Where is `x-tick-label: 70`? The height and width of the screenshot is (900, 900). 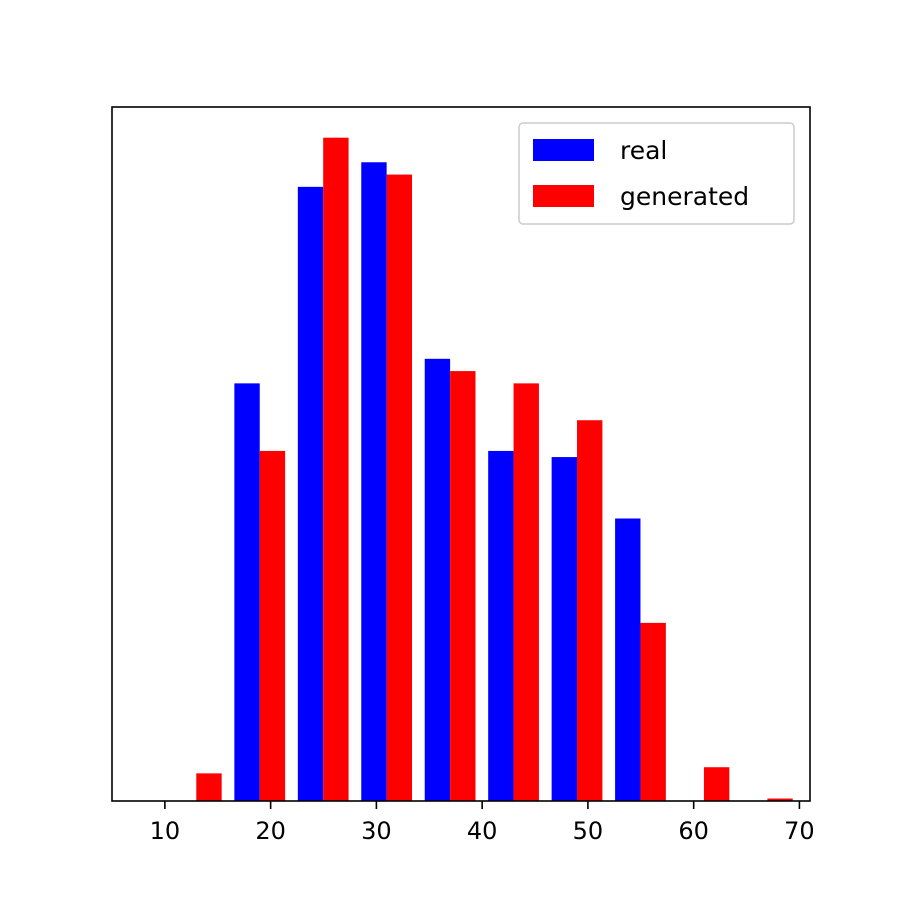 x-tick-label: 70 is located at coordinates (799, 831).